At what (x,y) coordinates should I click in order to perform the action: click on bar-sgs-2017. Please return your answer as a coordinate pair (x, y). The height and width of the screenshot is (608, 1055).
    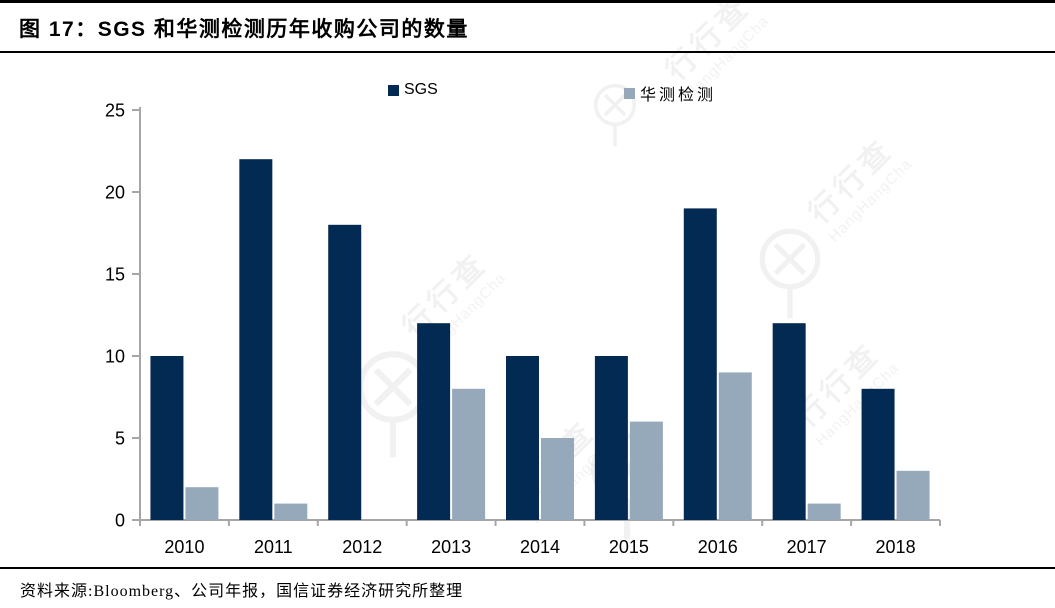
    Looking at the image, I should click on (789, 421).